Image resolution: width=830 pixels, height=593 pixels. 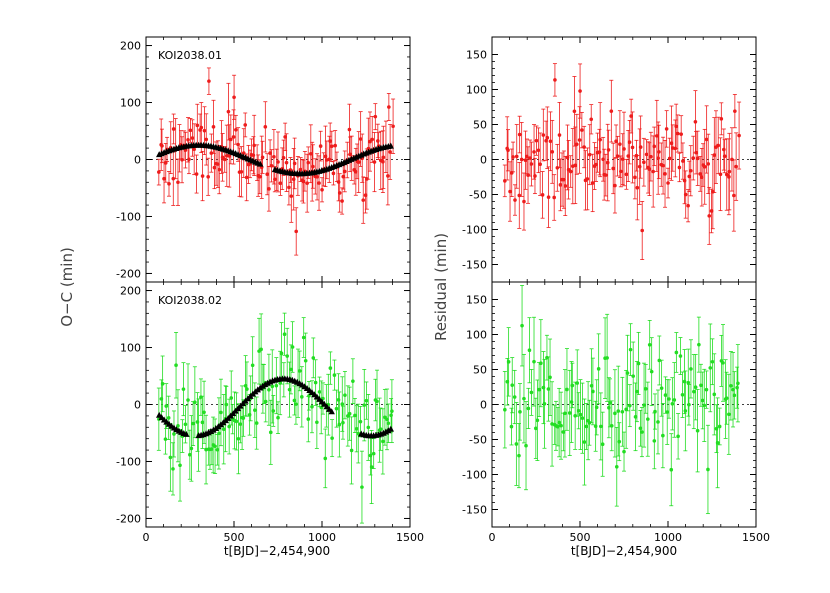 What do you see at coordinates (190, 55) in the screenshot?
I see `panel-label: KOI2038.01` at bounding box center [190, 55].